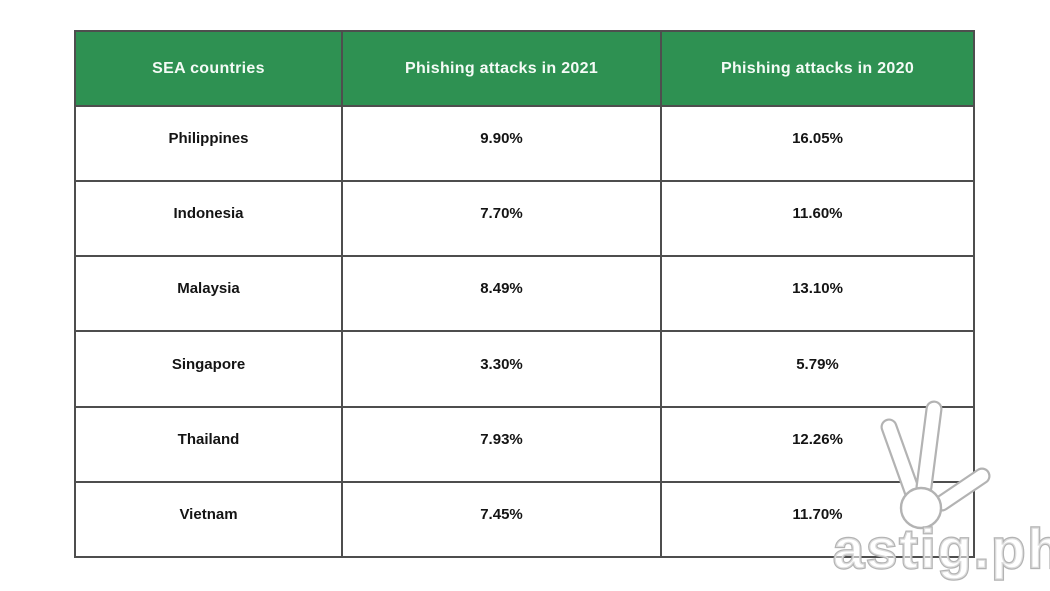  What do you see at coordinates (501, 444) in the screenshot?
I see `attacks-2021-cell: 7.93%` at bounding box center [501, 444].